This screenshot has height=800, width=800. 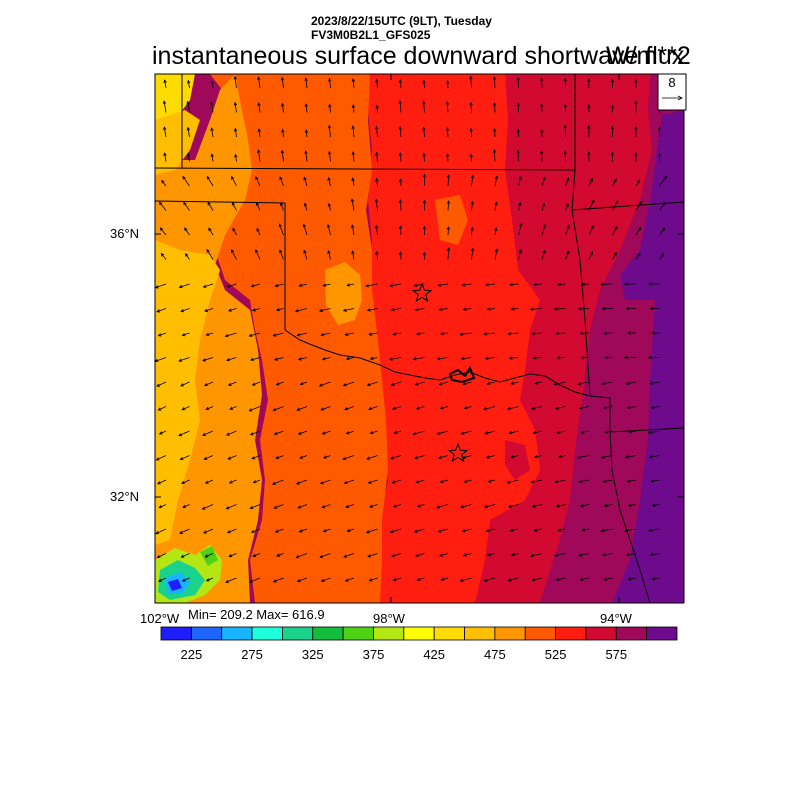 I want to click on lat-label-36n: 36°N, so click(x=125, y=233).